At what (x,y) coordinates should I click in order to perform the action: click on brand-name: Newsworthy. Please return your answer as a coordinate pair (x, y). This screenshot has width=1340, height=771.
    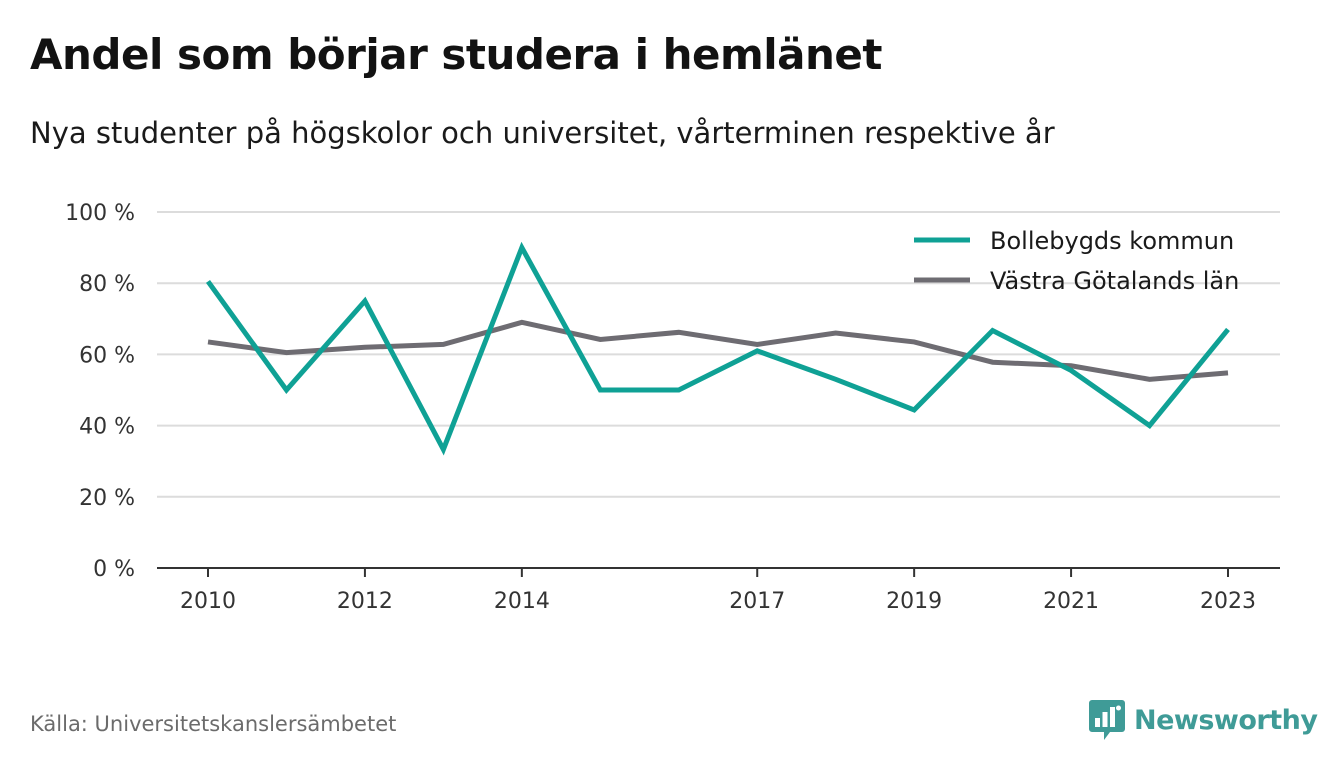
    Looking at the image, I should click on (1226, 720).